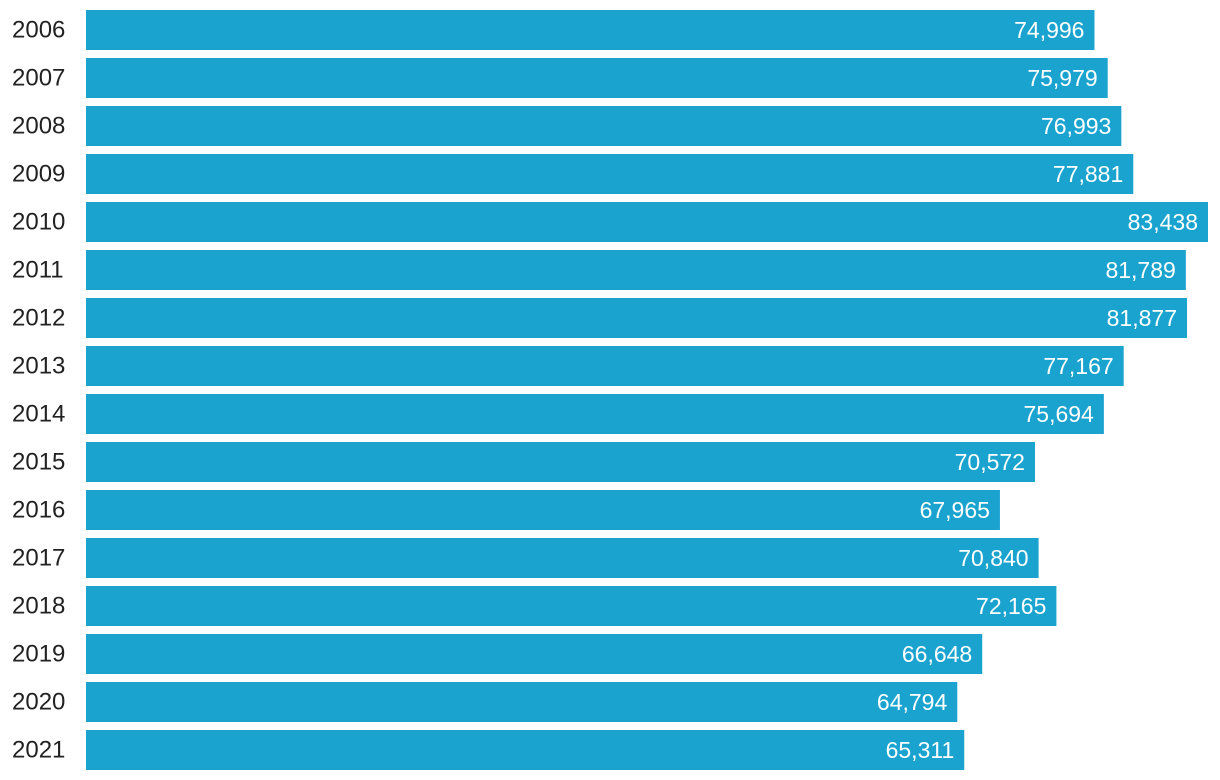 This screenshot has height=780, width=1220. Describe the element at coordinates (38, 30) in the screenshot. I see `category-label: 2006` at that location.